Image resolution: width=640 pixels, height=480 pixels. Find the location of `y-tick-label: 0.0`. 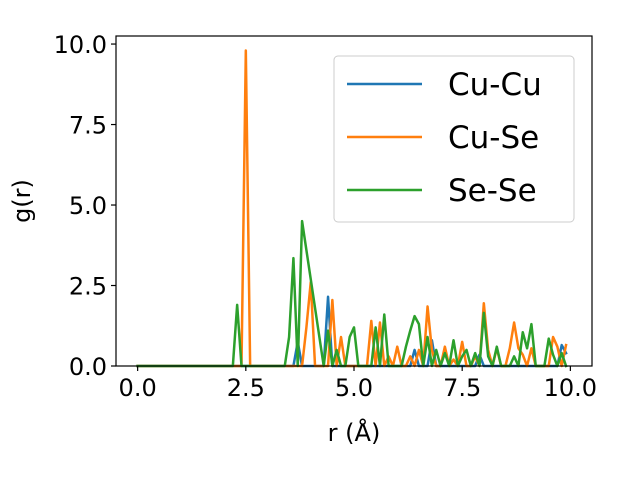

y-tick-label: 0.0 is located at coordinates (88, 367).